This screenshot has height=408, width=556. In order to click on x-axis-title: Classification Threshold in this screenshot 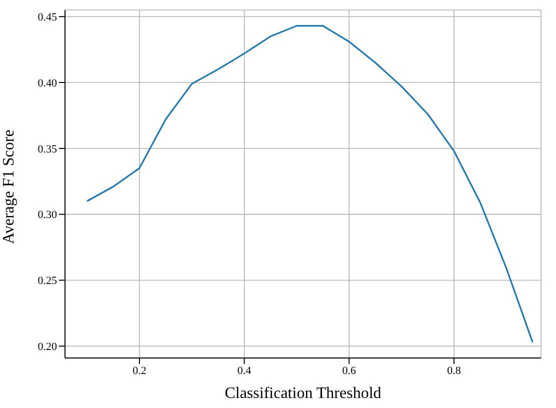, I will do `click(303, 393)`.